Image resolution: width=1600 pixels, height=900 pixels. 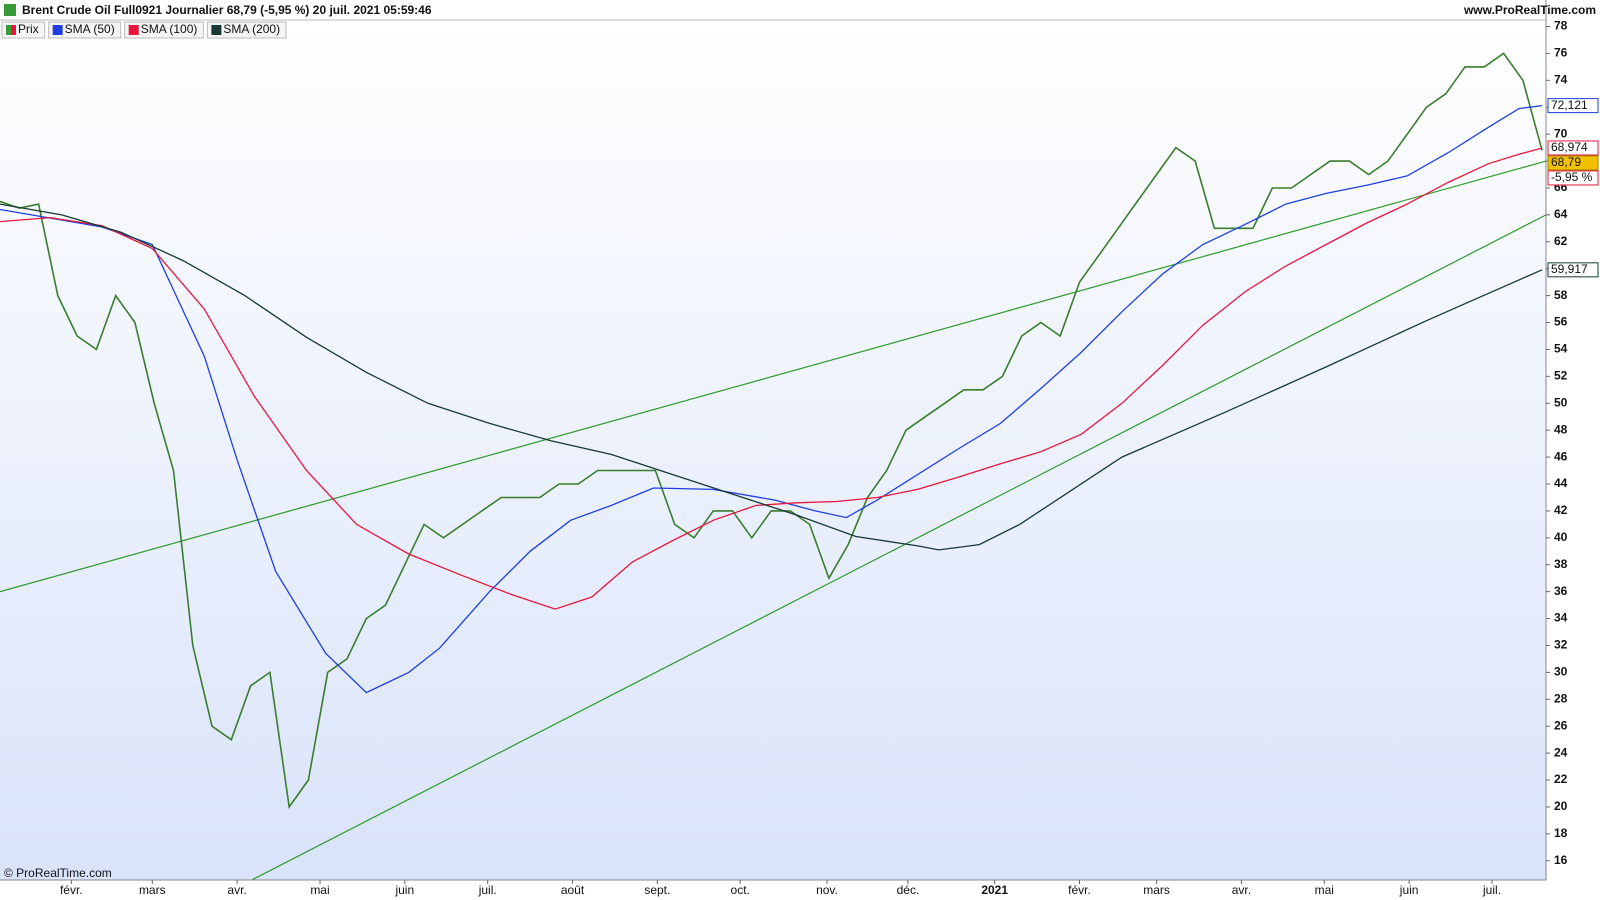 I want to click on y-tick-label: 44, so click(x=1561, y=483).